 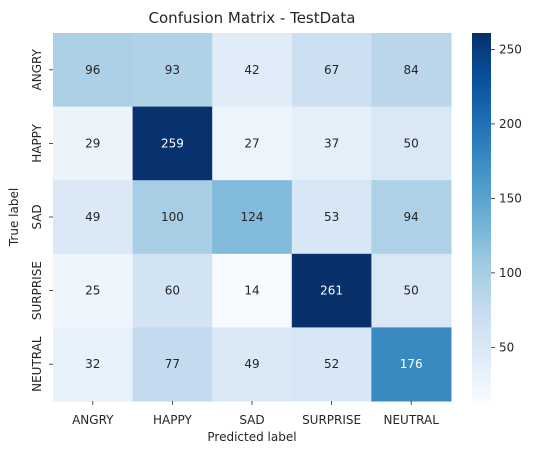 What do you see at coordinates (481, 217) in the screenshot?
I see `colorbar` at bounding box center [481, 217].